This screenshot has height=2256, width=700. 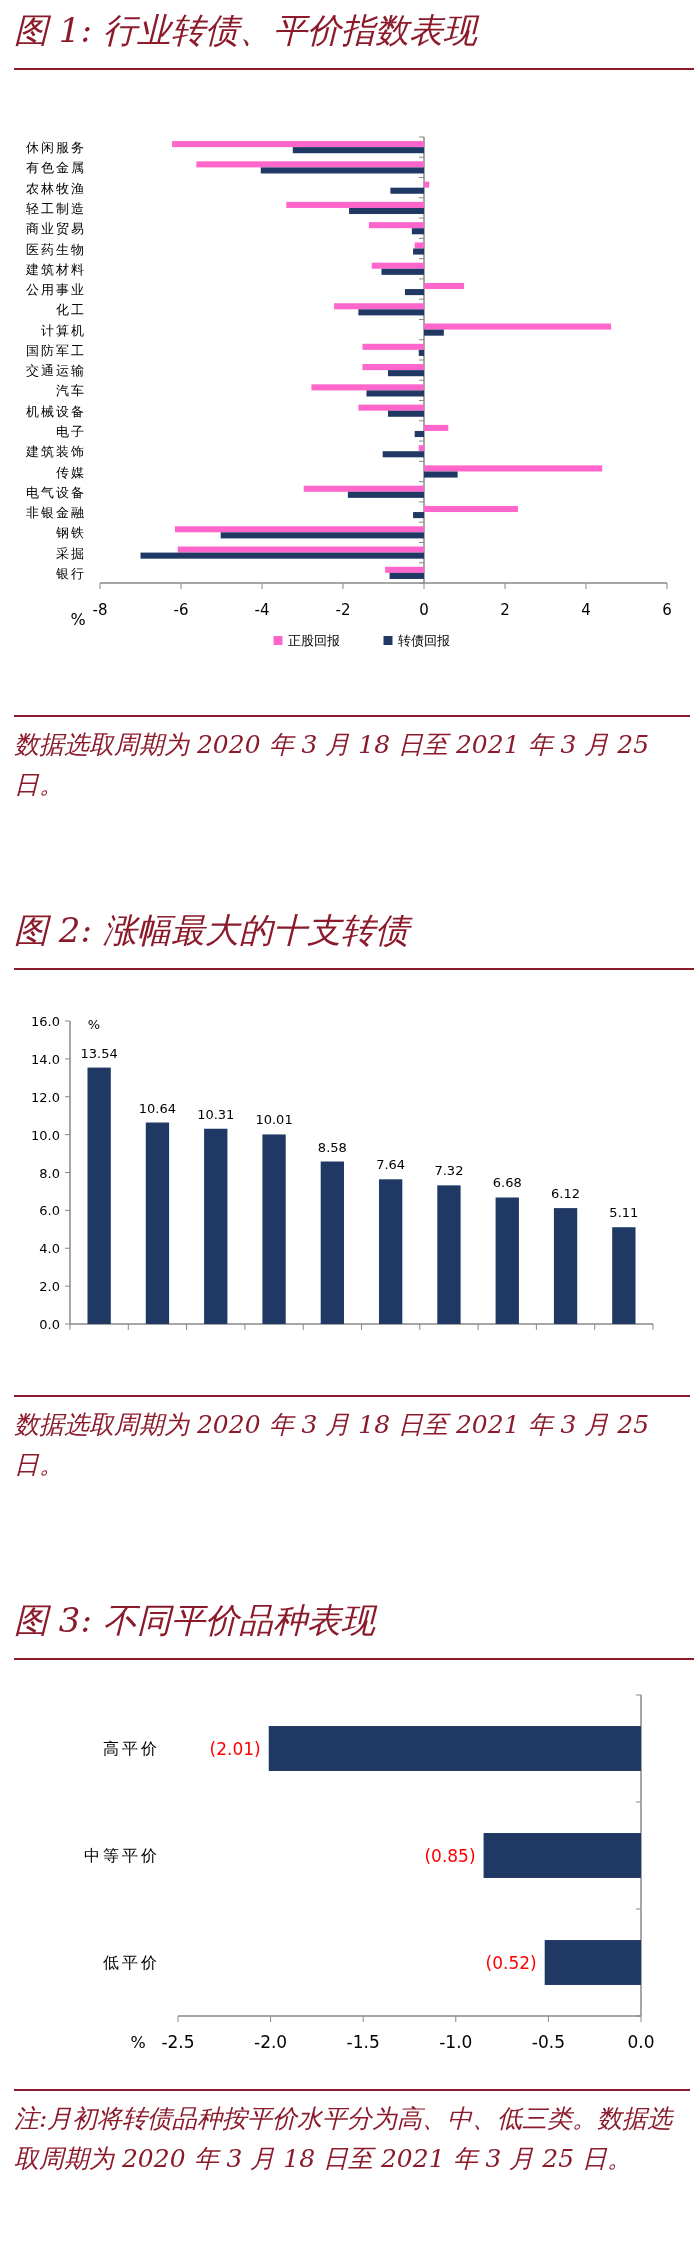 I want to click on data-label: (2.01), so click(x=235, y=1748).